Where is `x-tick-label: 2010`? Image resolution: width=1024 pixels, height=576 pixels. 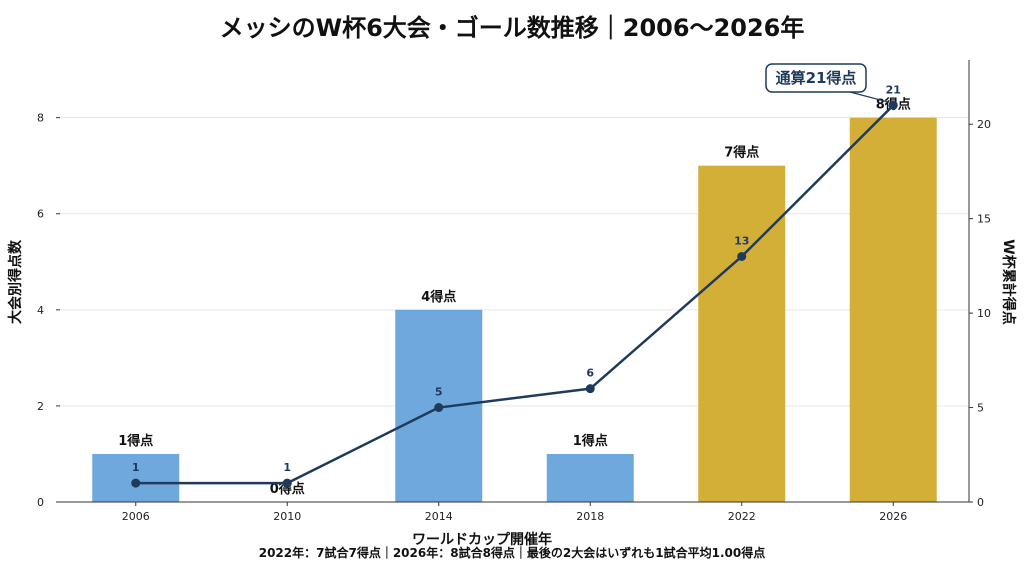
x-tick-label: 2010 is located at coordinates (287, 516).